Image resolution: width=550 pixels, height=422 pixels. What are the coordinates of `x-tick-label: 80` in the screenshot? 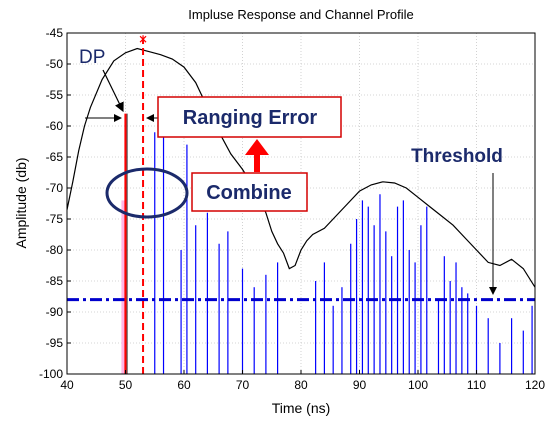 It's located at (301, 385).